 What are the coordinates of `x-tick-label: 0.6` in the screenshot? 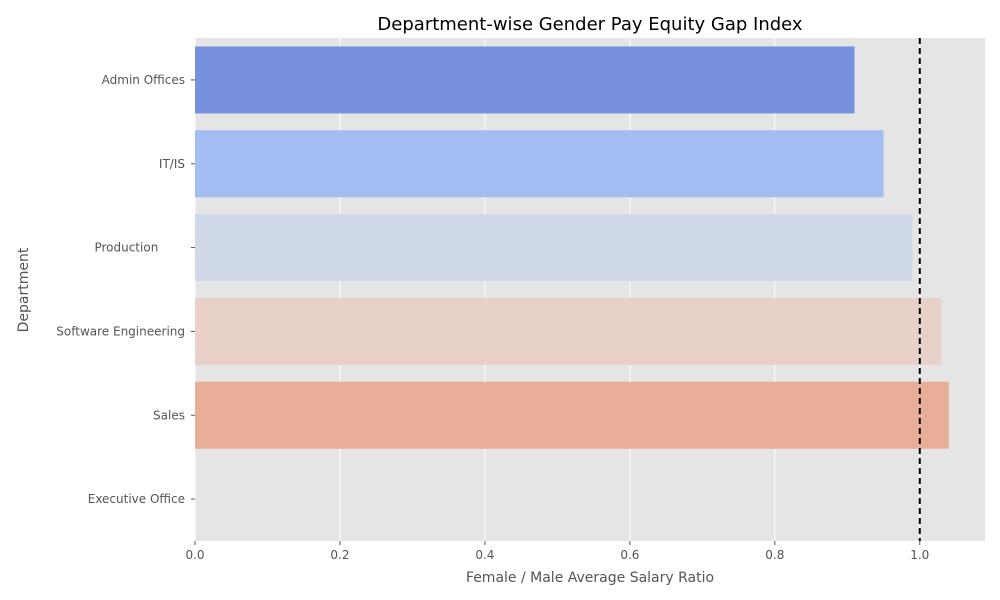 It's located at (629, 555).